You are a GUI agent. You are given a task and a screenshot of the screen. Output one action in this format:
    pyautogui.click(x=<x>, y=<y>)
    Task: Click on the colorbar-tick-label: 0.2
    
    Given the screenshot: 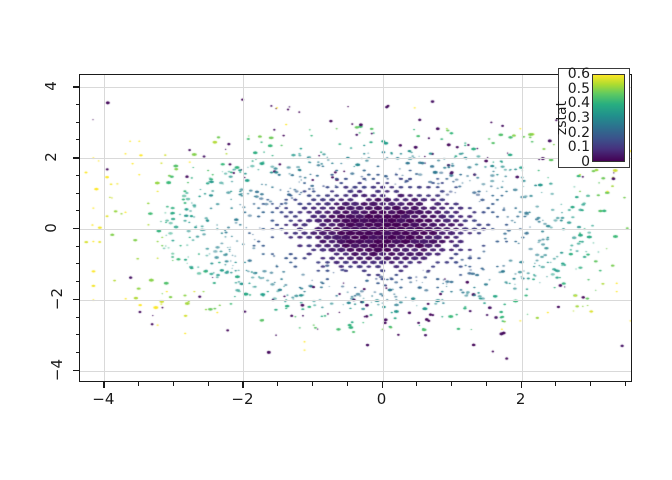 What is the action you would take?
    pyautogui.click(x=578, y=132)
    